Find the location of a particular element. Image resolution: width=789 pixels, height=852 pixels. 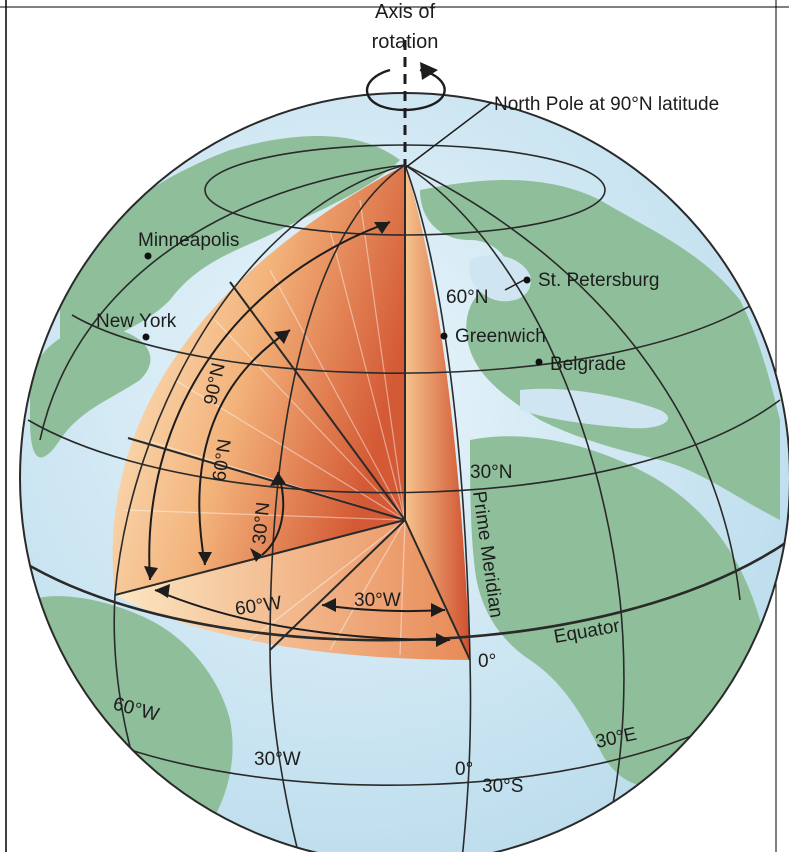

north-pole-leader is located at coordinates (448, 135).